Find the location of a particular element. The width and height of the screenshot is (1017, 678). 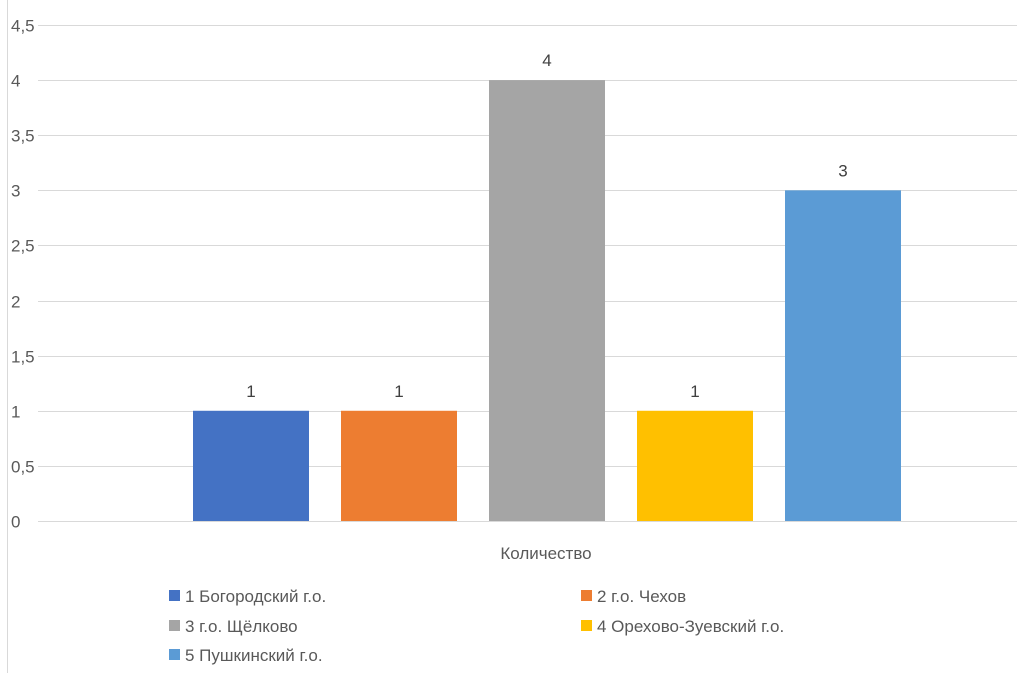

legend-label: 3 г.о. Щёлково is located at coordinates (241, 626).